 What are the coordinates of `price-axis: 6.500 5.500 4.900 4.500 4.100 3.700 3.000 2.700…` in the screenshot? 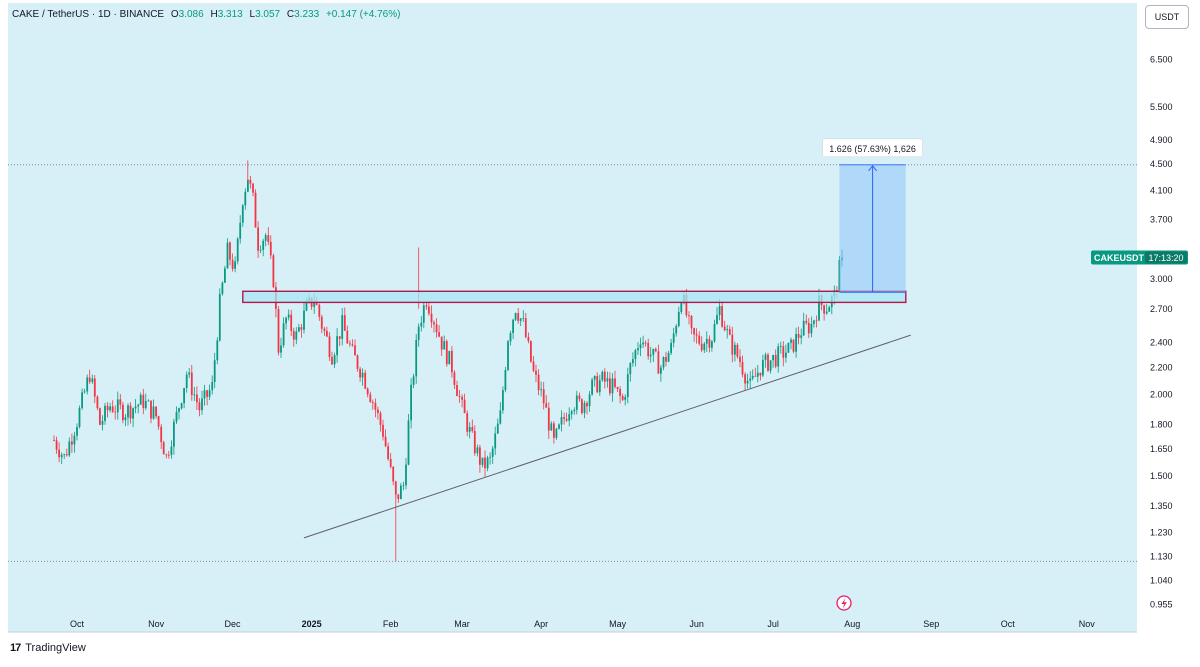 It's located at (1161, 332).